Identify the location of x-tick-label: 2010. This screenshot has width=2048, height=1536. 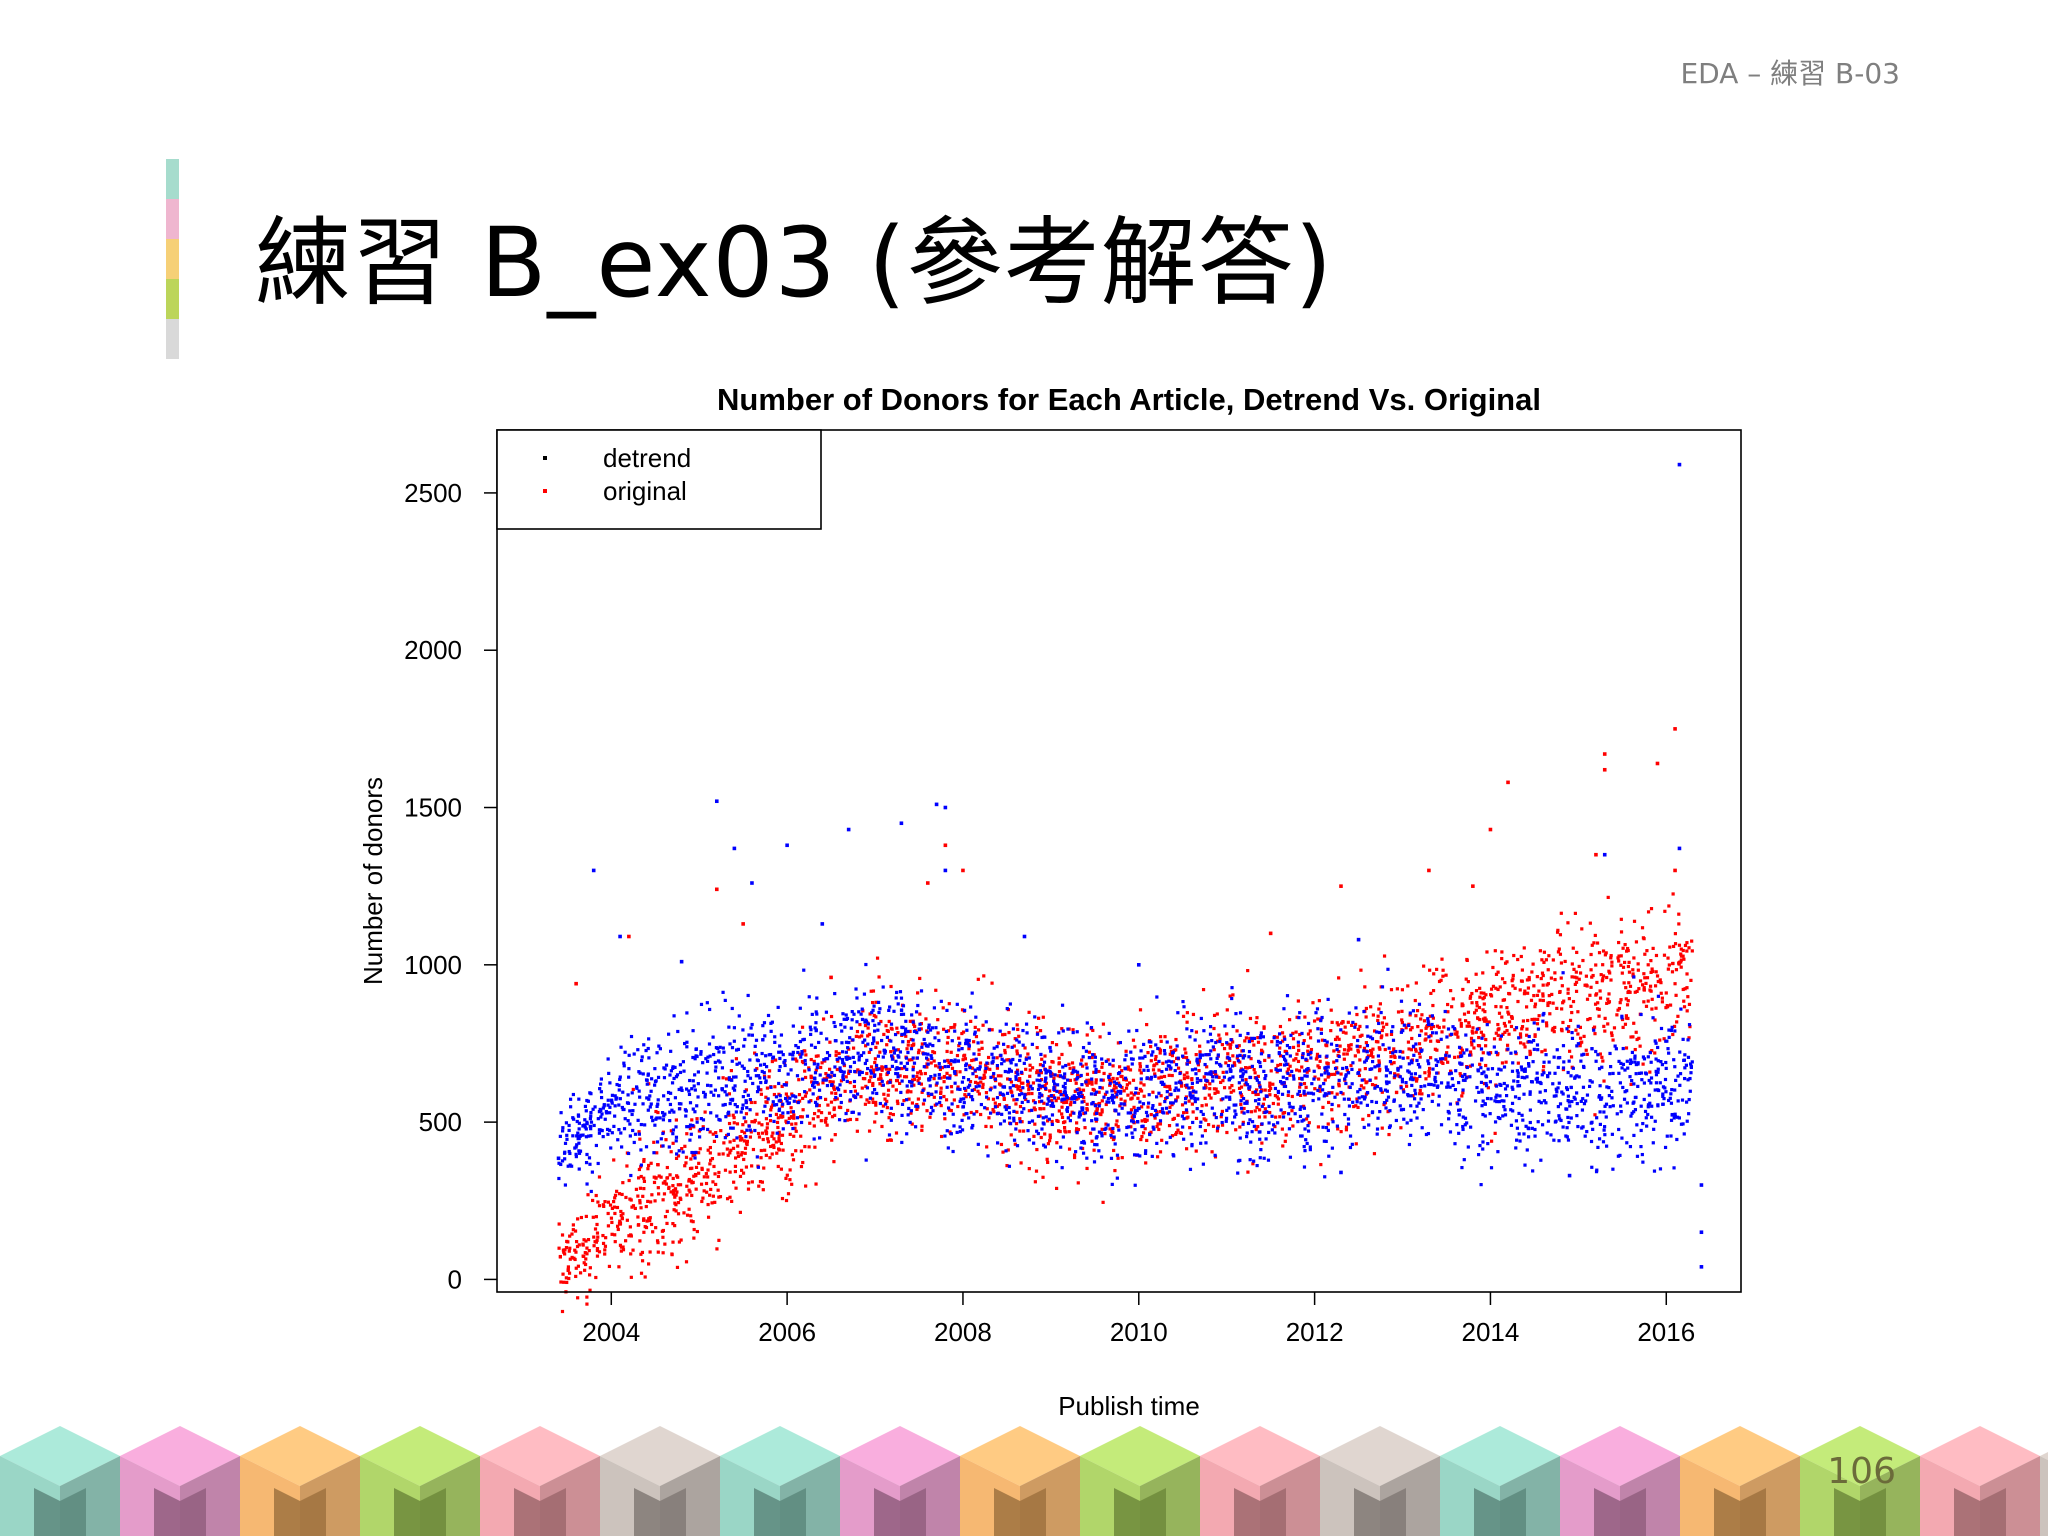
(1139, 1332).